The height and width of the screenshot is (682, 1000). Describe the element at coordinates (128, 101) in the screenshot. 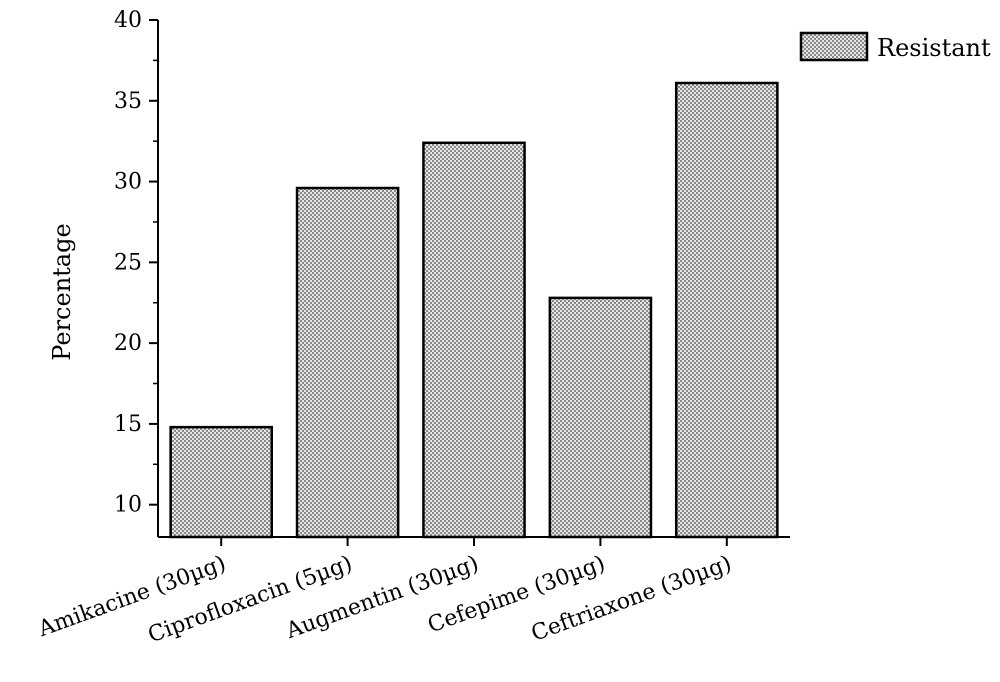

I see `y-tick-label: 35` at that location.